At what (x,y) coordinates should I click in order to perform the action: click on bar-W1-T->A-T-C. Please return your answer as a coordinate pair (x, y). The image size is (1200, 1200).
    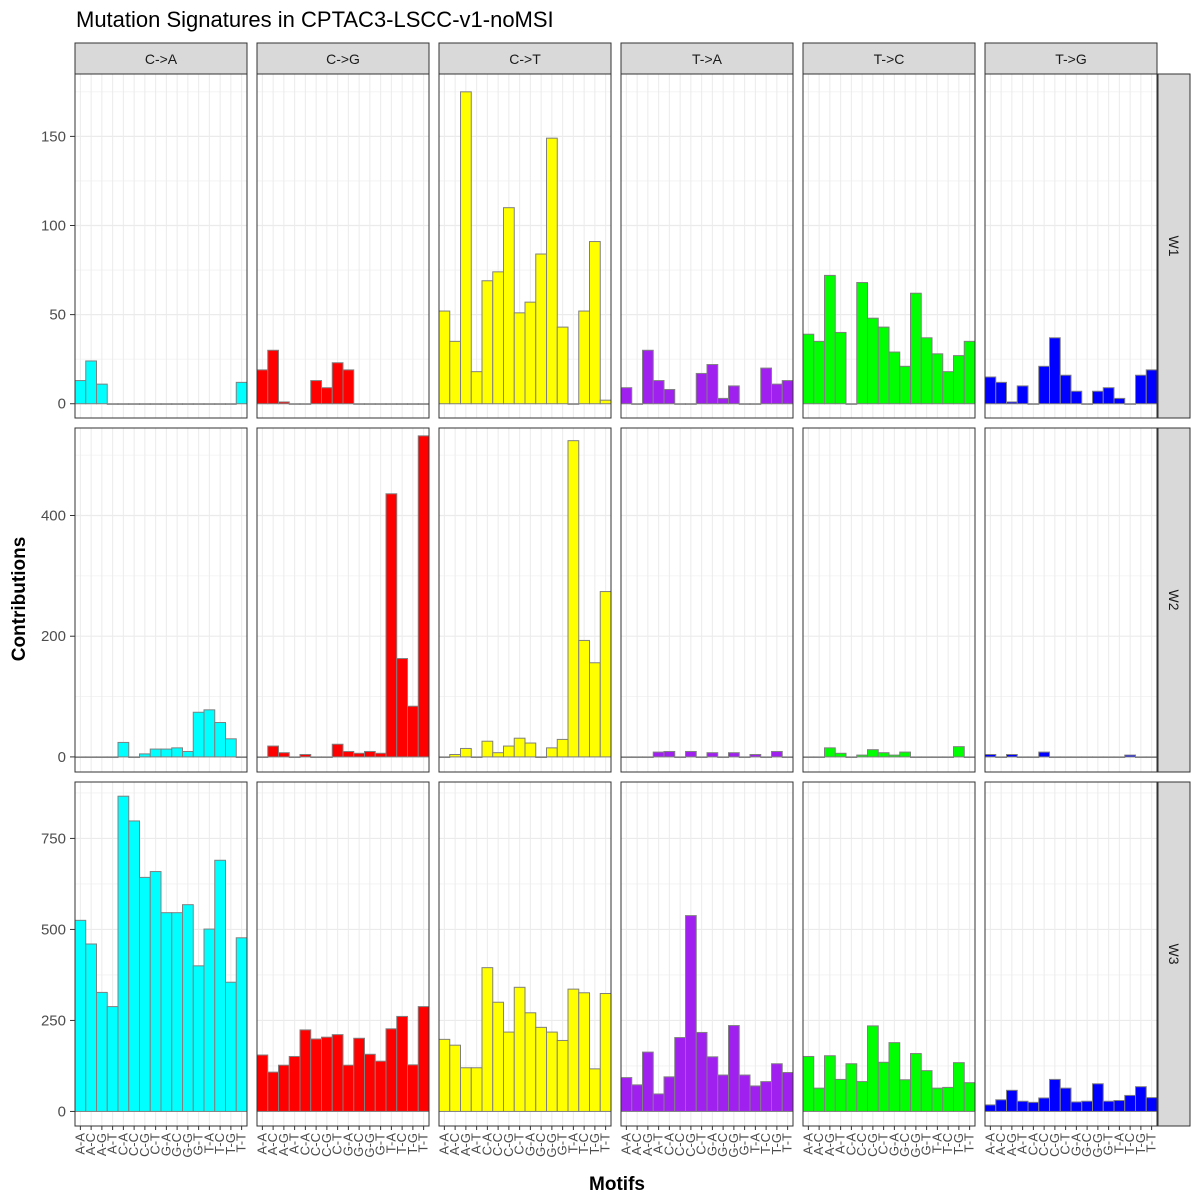
    Looking at the image, I should click on (766, 386).